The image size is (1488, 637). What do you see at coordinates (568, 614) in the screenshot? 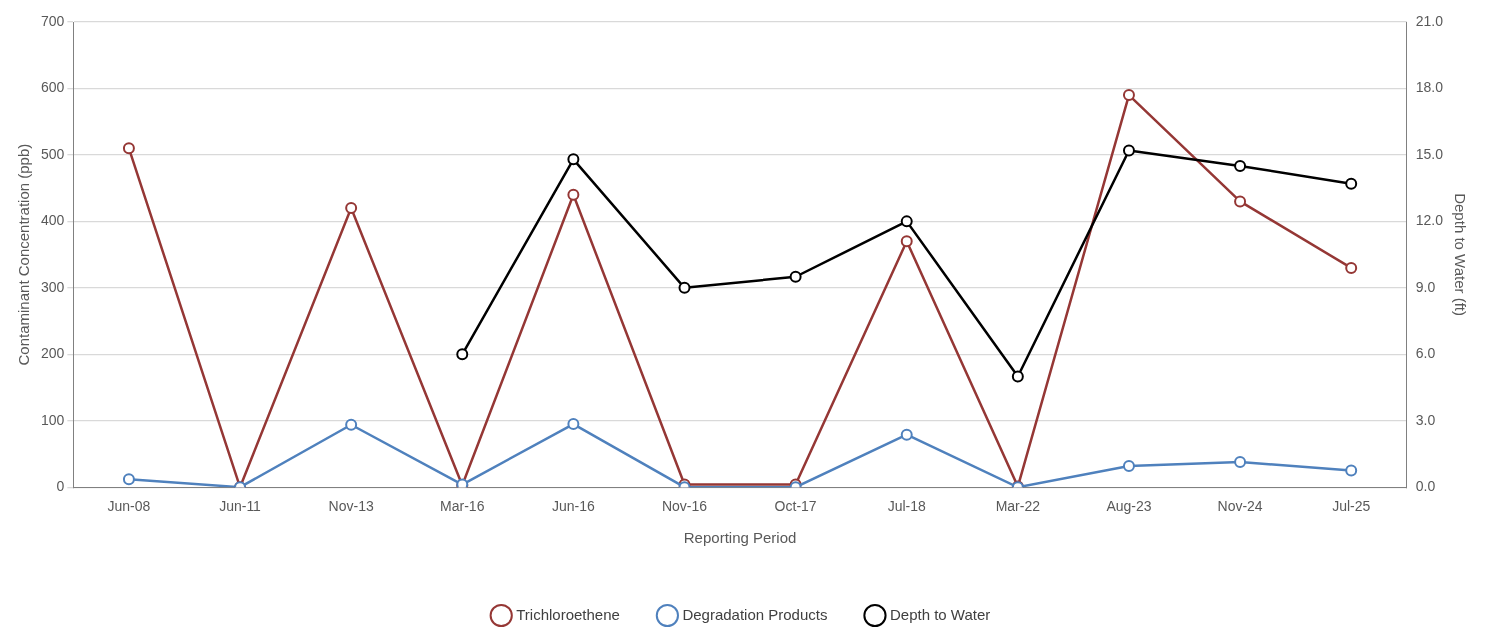
I see `legend-label: Trichloroethene` at bounding box center [568, 614].